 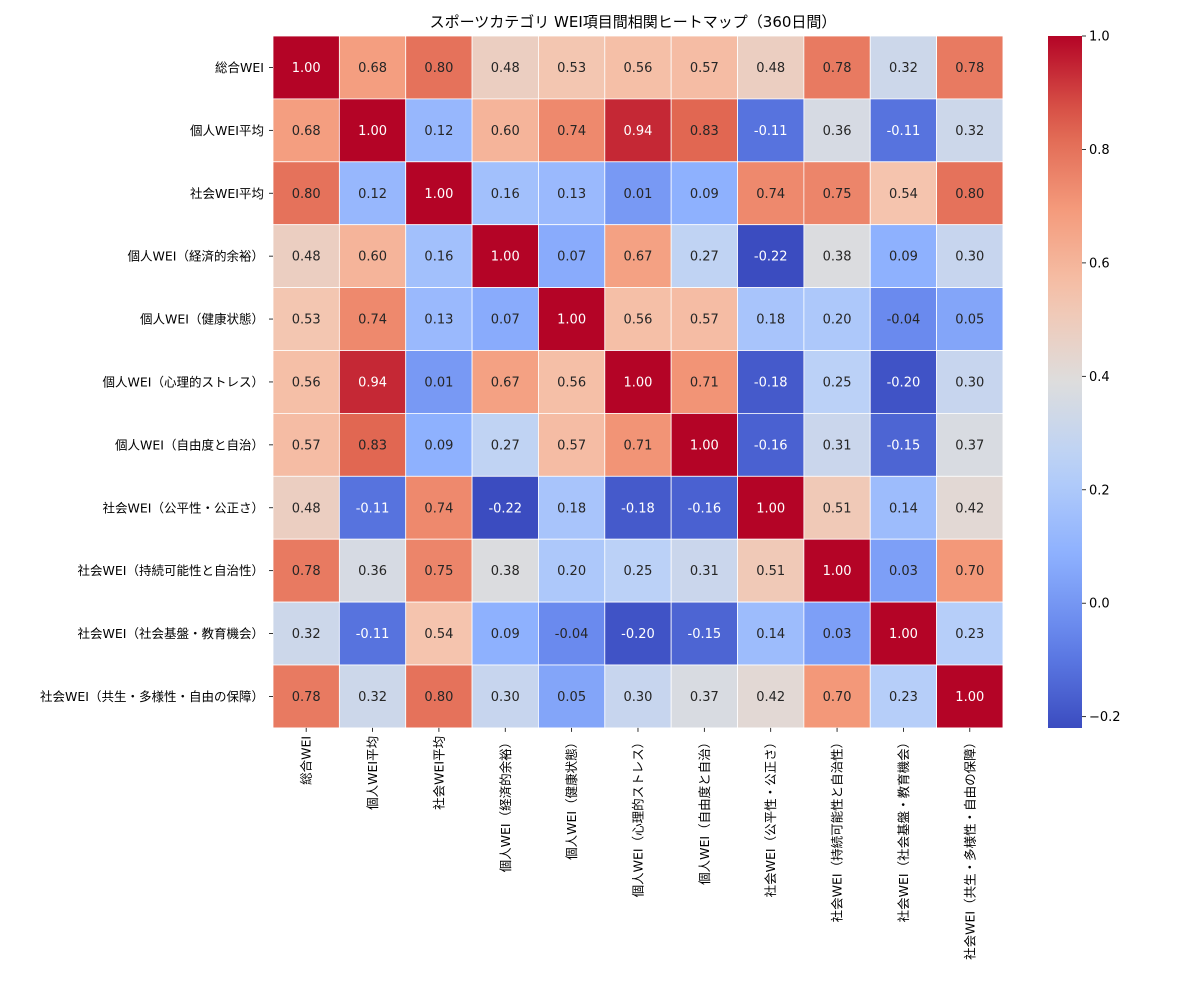 What do you see at coordinates (438, 320) in the screenshot?
I see `cell-value-label: 0.13` at bounding box center [438, 320].